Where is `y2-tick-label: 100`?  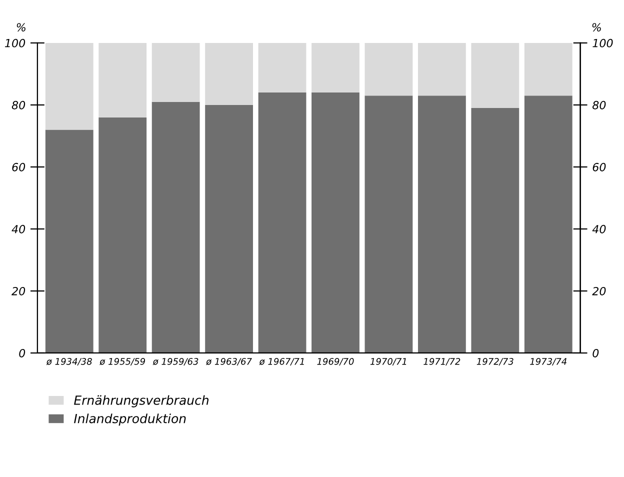
y2-tick-label: 100 is located at coordinates (602, 43).